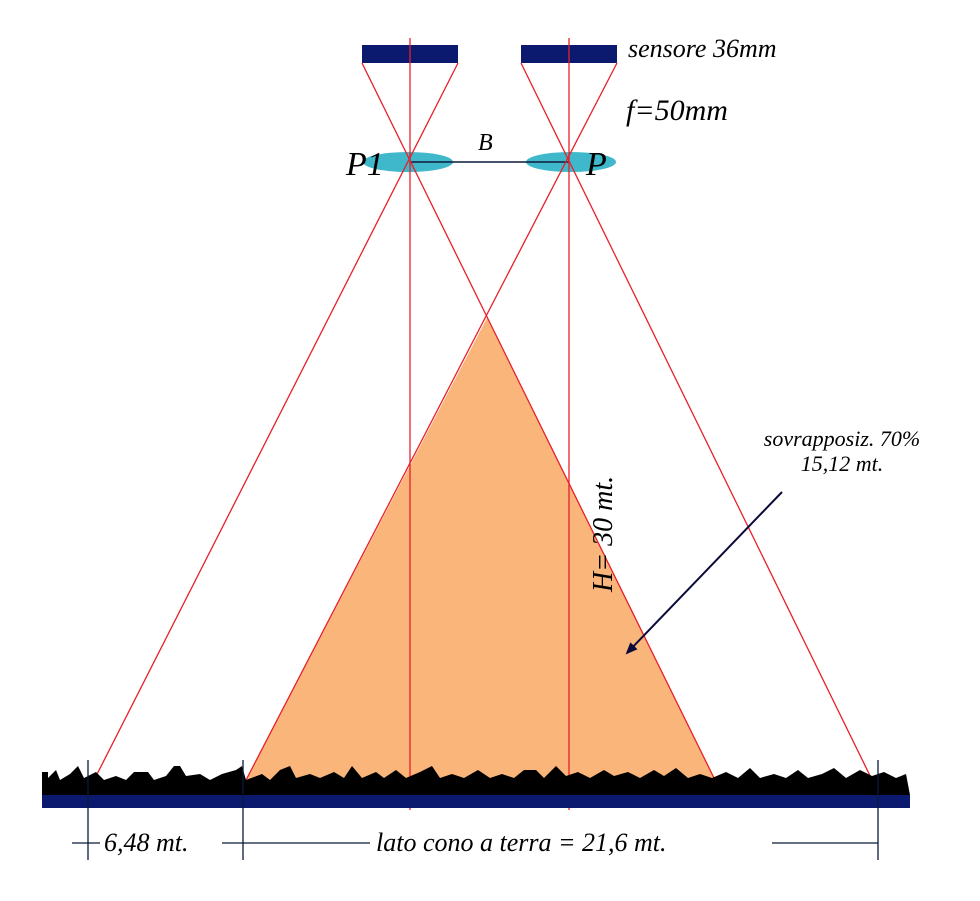  Describe the element at coordinates (702, 48) in the screenshot. I see `sensor-label: sensore 36mm` at that location.